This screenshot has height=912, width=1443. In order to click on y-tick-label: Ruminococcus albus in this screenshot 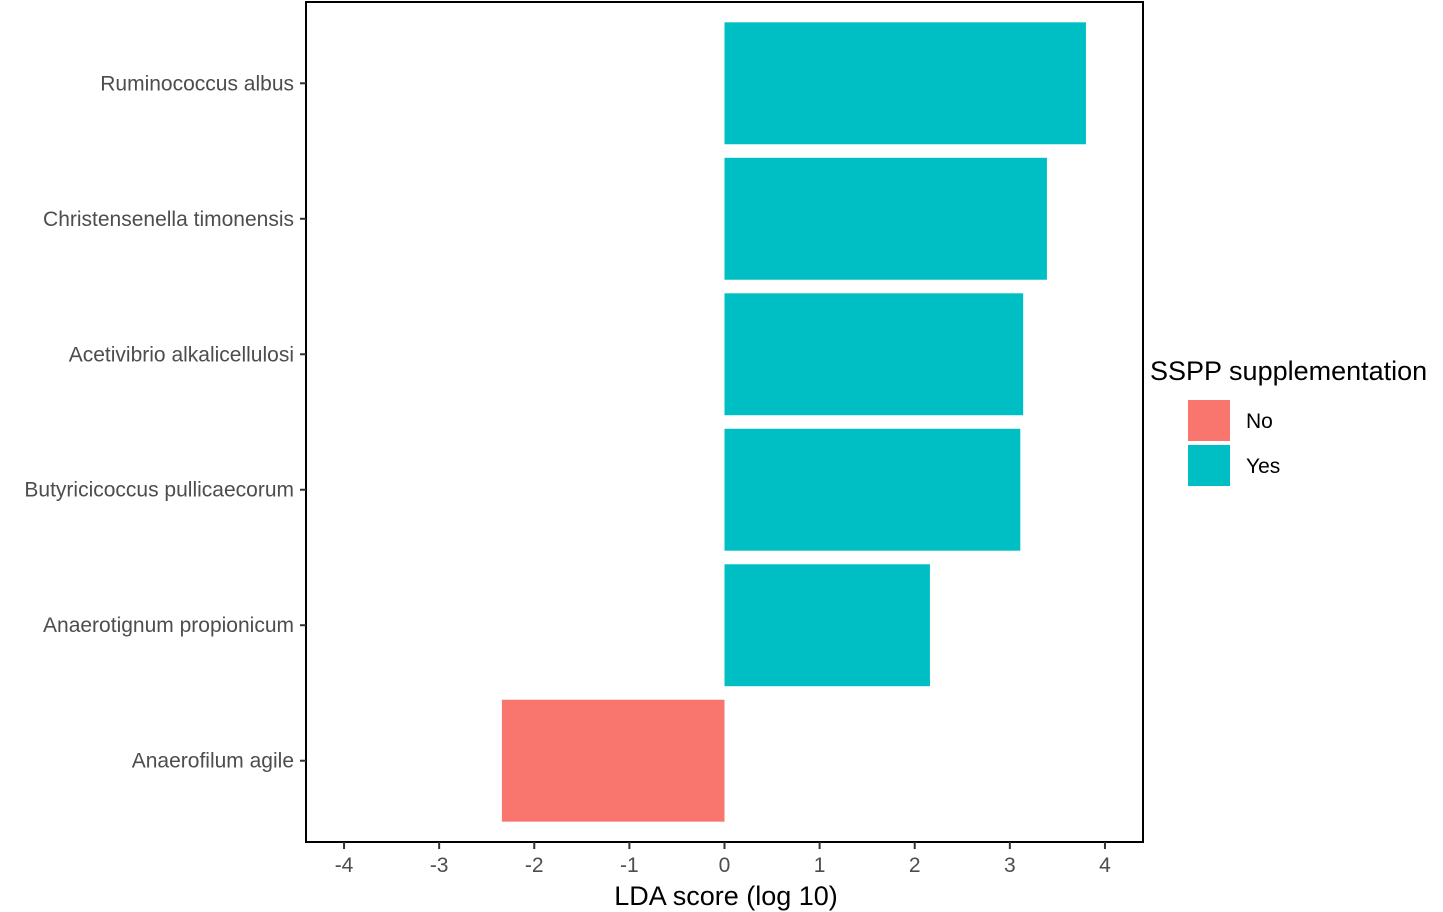, I will do `click(197, 83)`.